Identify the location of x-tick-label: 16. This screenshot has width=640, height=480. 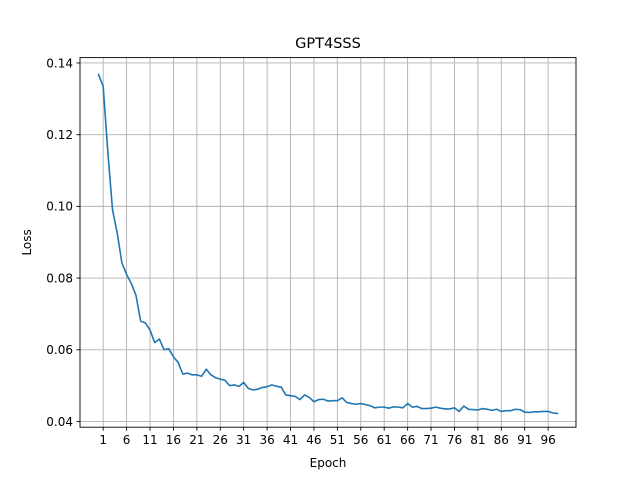
(173, 440).